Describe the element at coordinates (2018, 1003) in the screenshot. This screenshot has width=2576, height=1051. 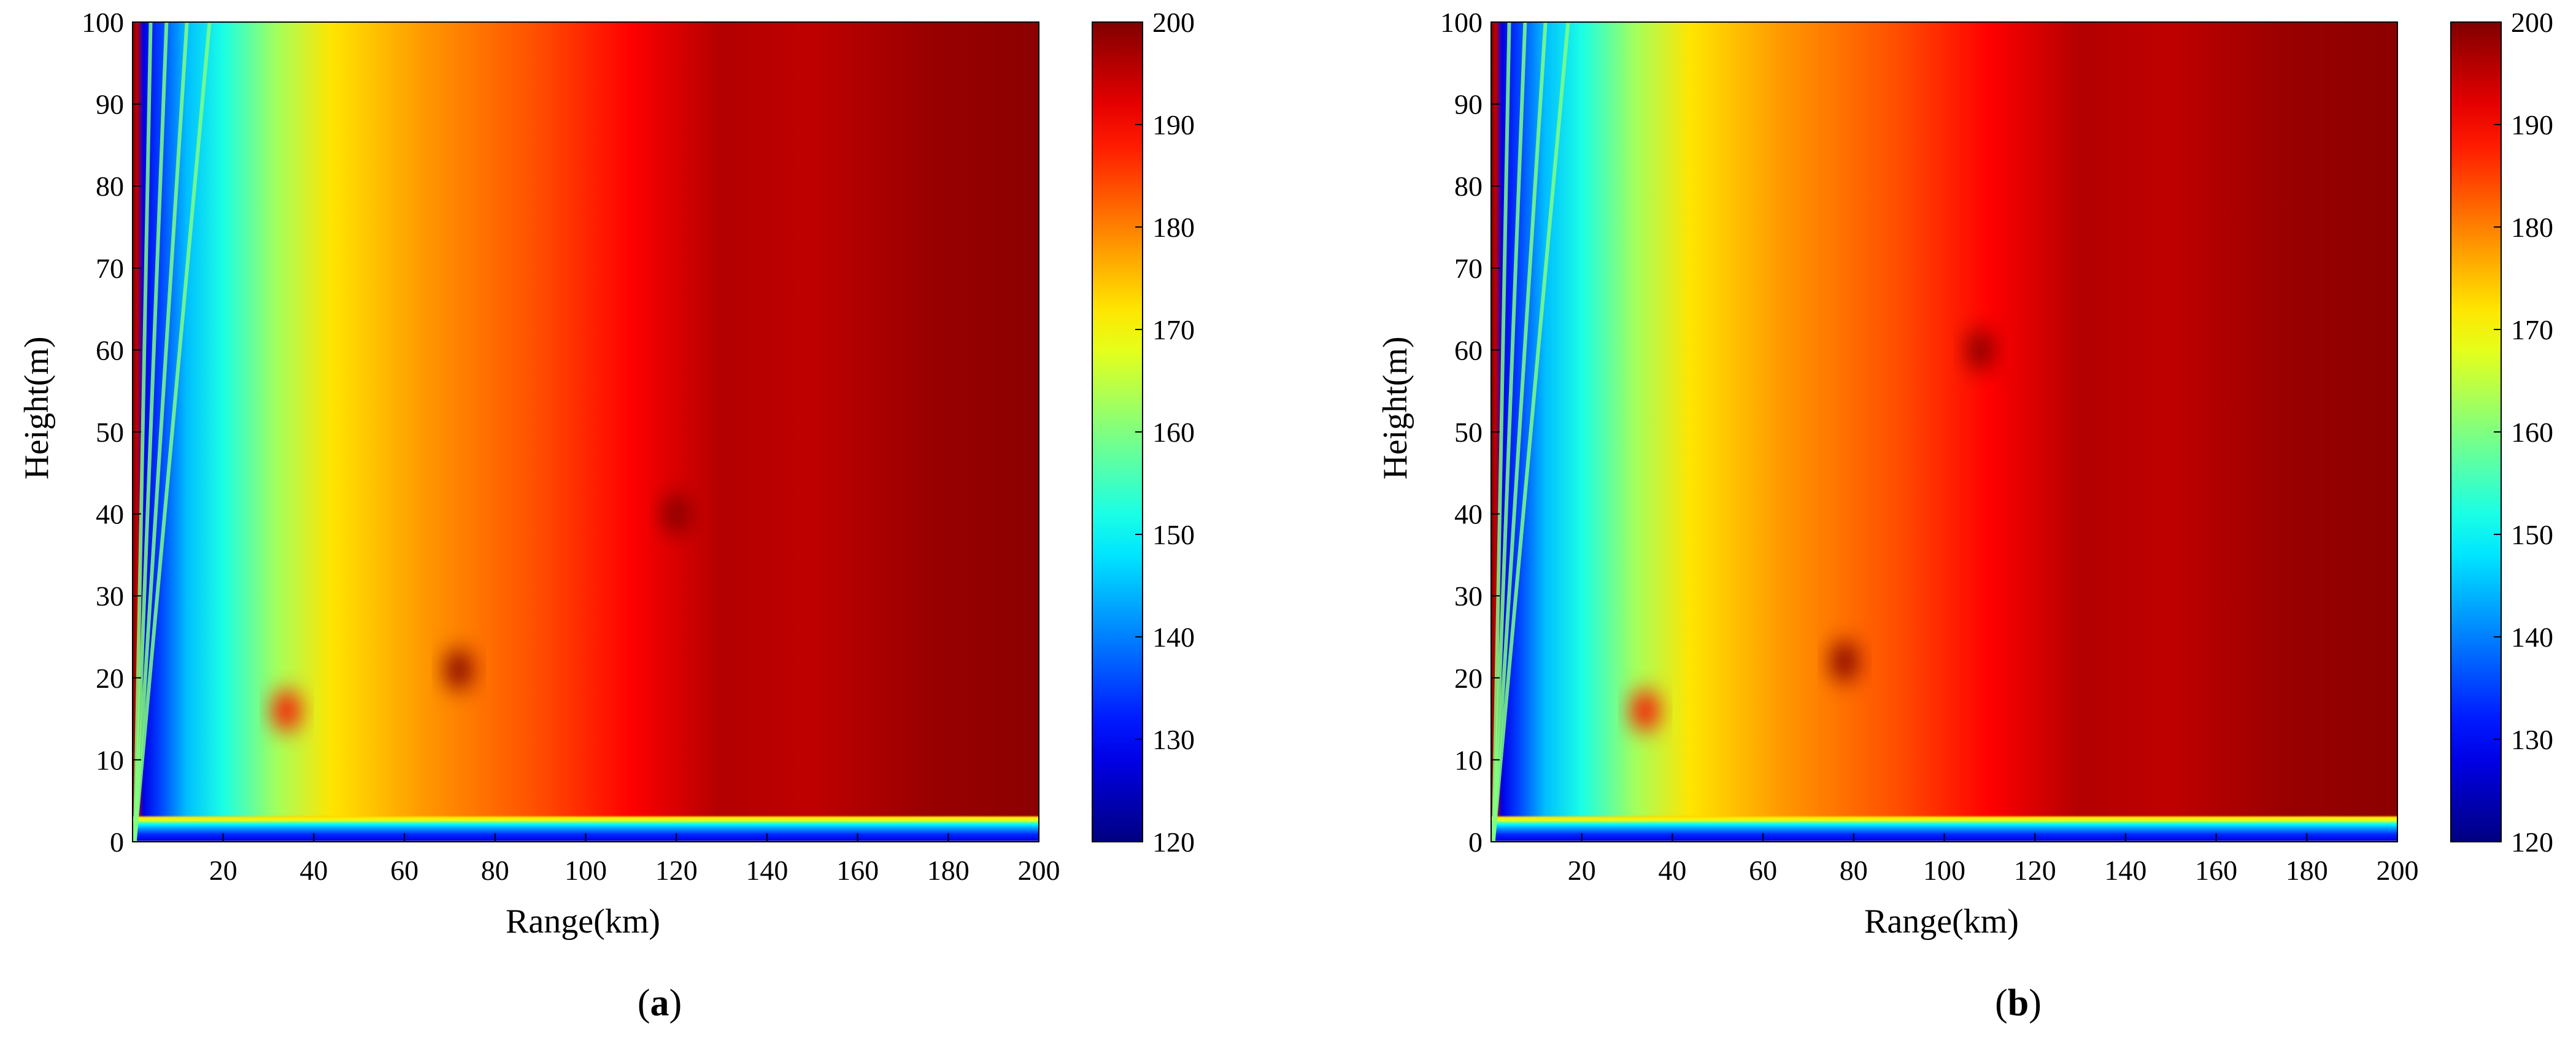
I see `panel-caption-b: (b)` at that location.